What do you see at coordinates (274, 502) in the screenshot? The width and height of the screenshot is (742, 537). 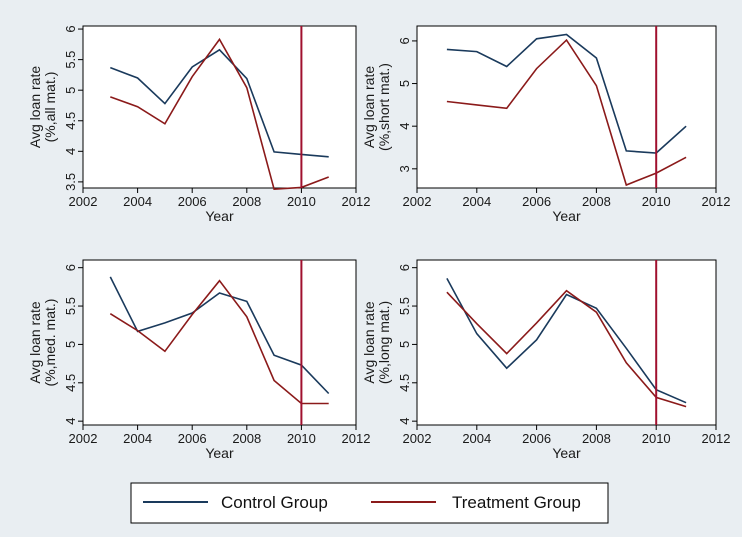 I see `legend-label-control: Control Group` at bounding box center [274, 502].